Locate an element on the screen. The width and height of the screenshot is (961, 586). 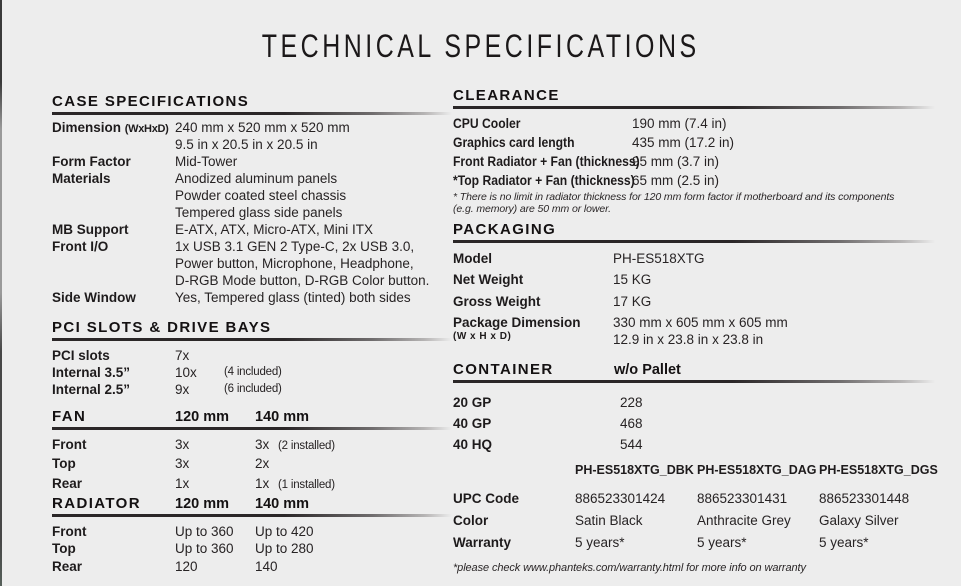
spec-qty: 9x is located at coordinates (182, 389).